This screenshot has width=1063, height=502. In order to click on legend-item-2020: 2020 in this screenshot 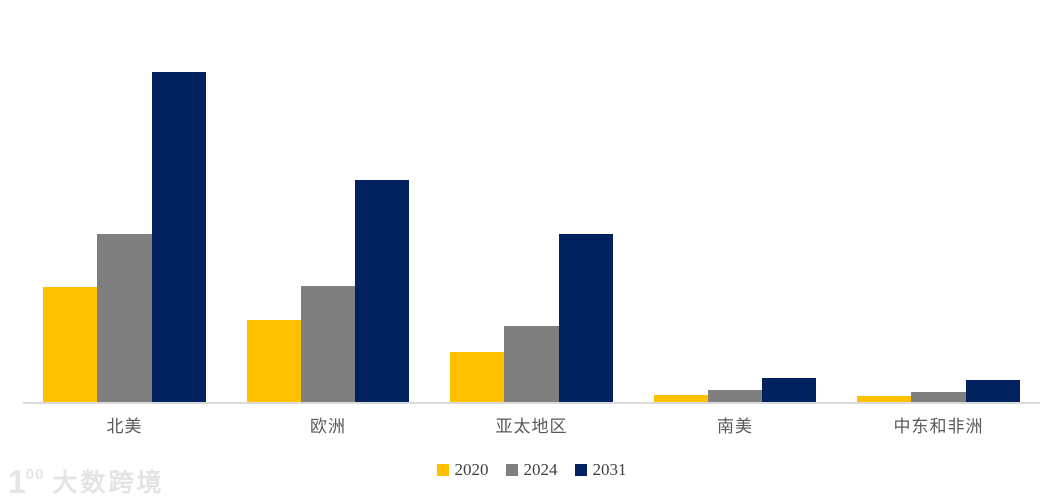, I will do `click(462, 470)`.